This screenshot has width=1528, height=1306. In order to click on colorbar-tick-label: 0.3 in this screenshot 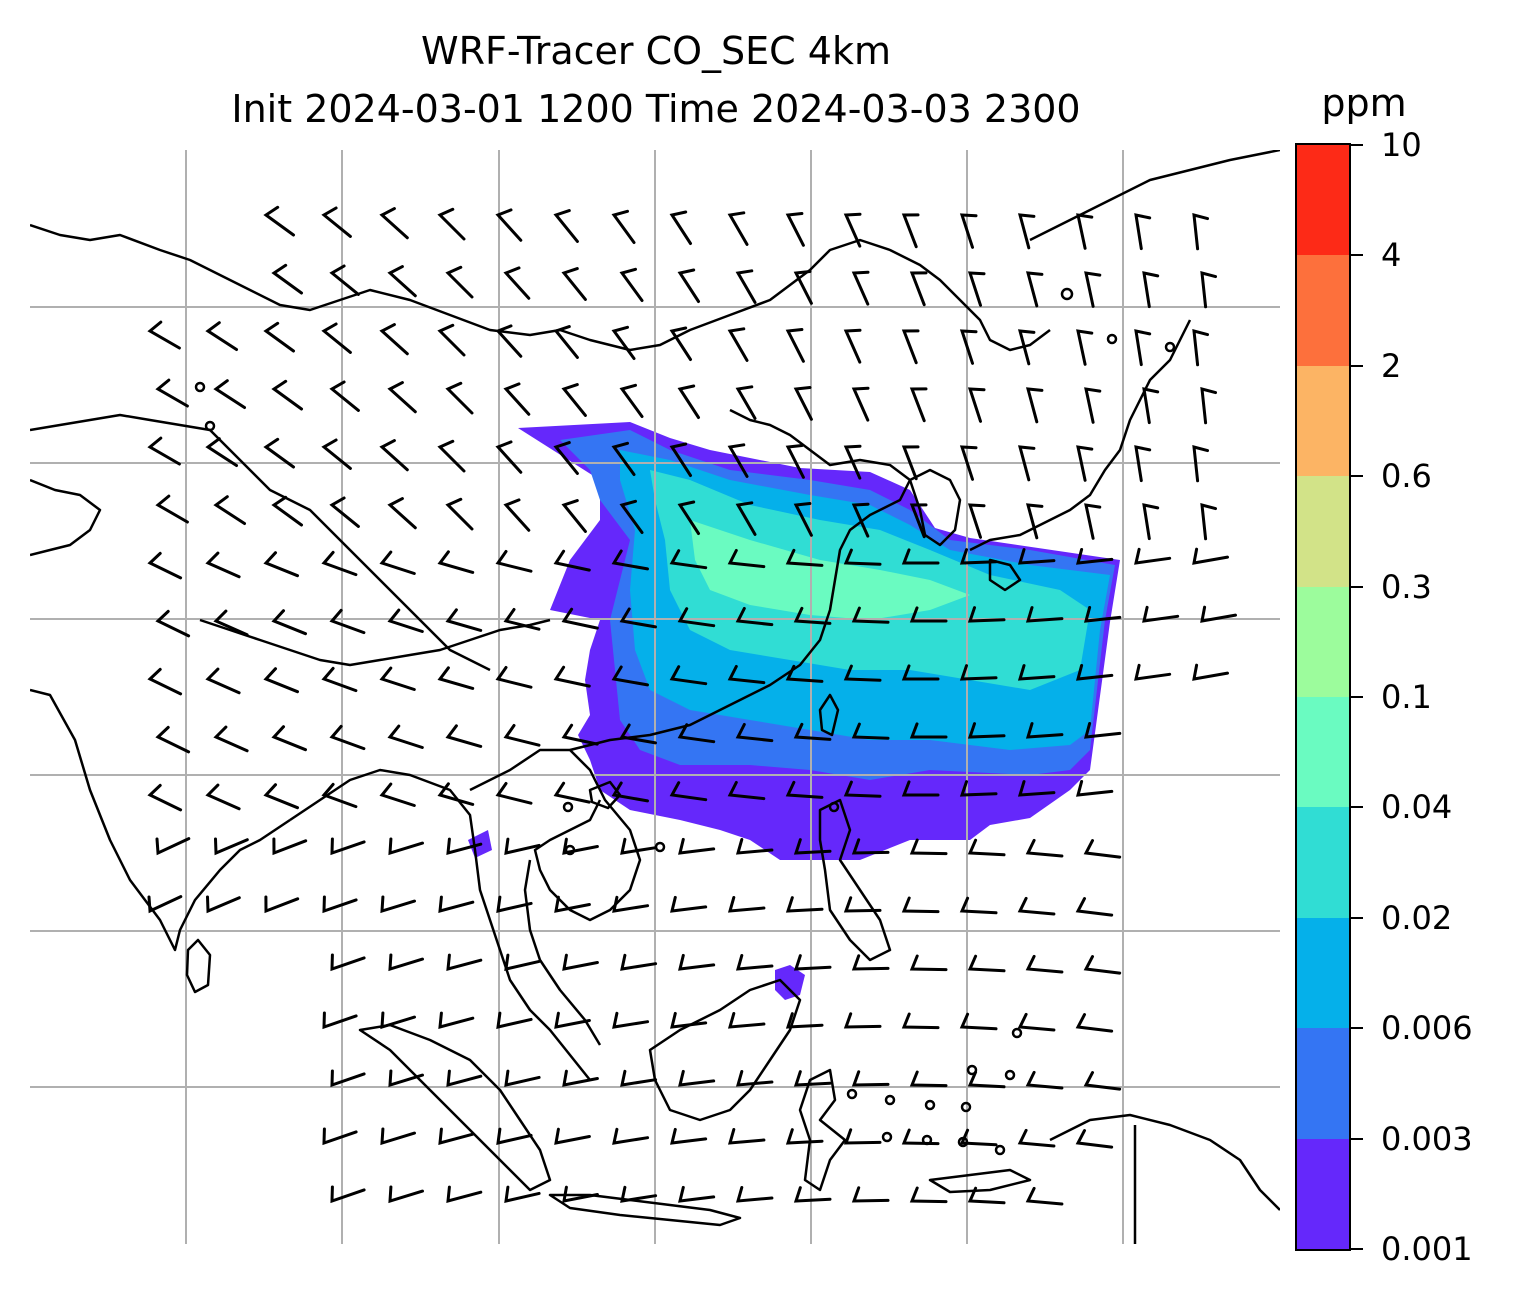, I will do `click(1406, 586)`.